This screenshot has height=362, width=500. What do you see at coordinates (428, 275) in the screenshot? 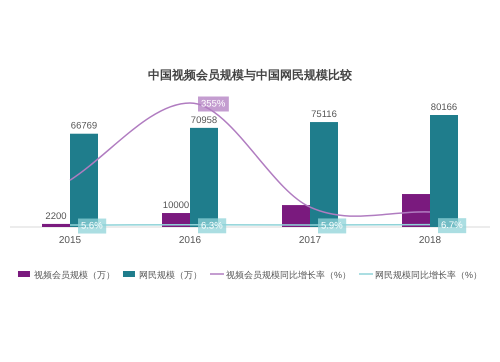
I see `legend-label: 网民规模同比增长率（%）` at bounding box center [428, 275].